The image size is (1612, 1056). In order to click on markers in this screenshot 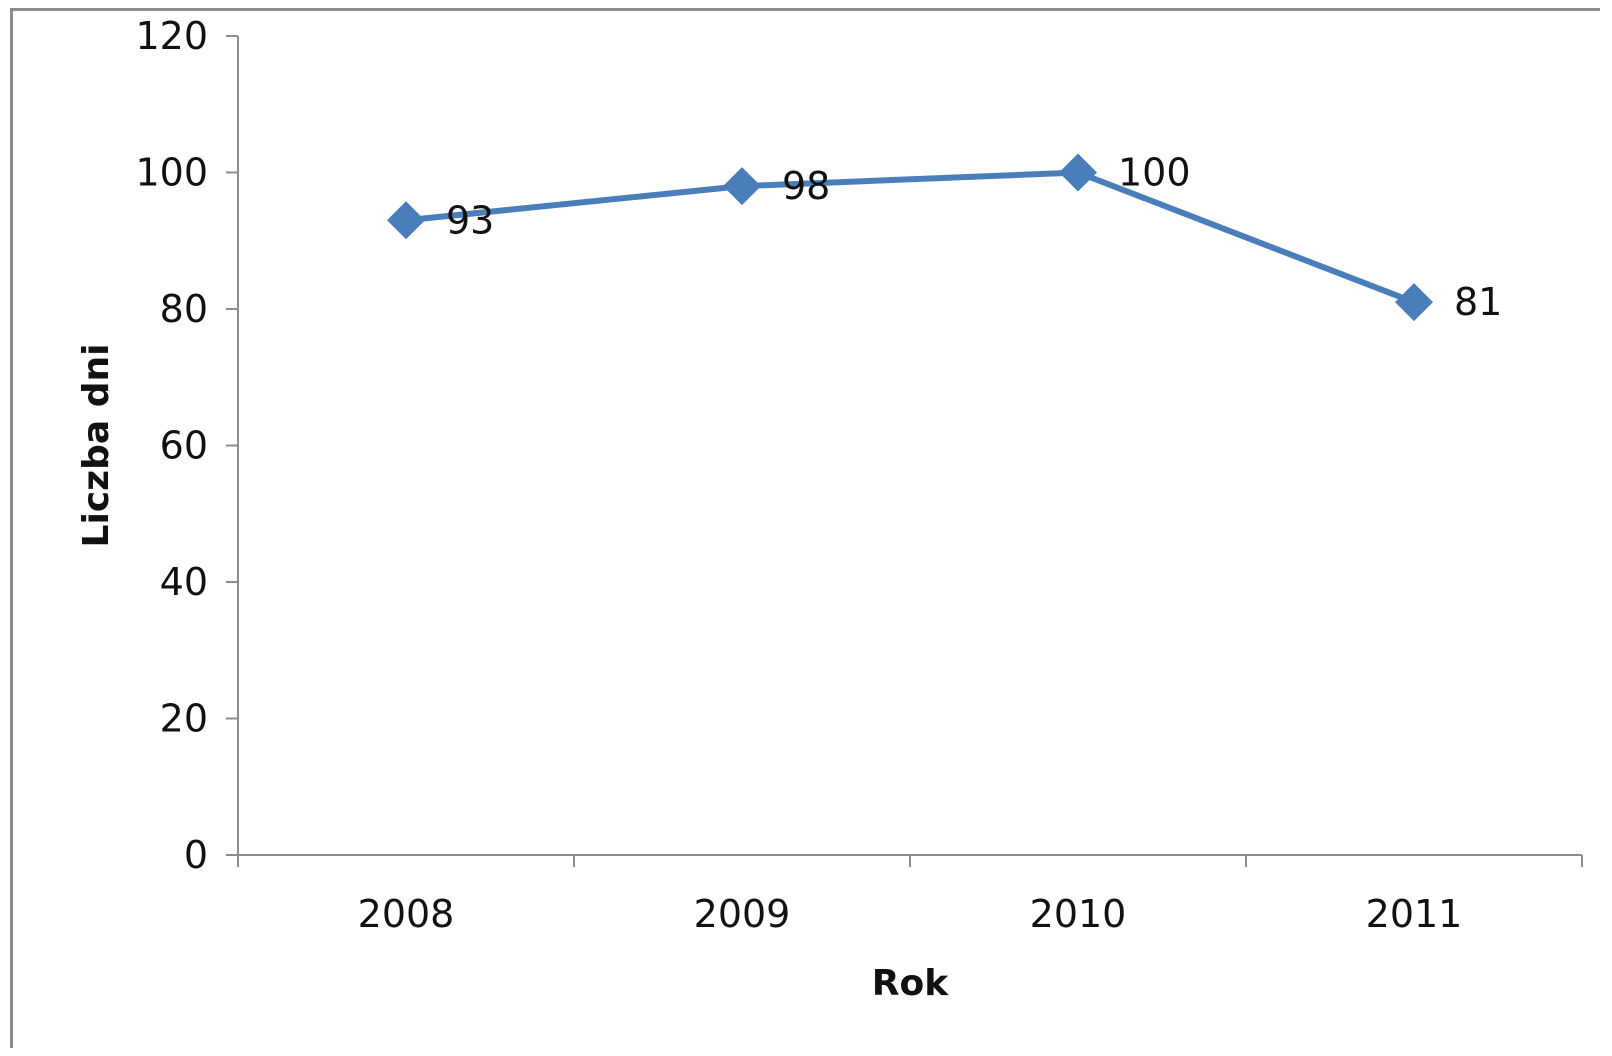, I will do `click(910, 237)`.